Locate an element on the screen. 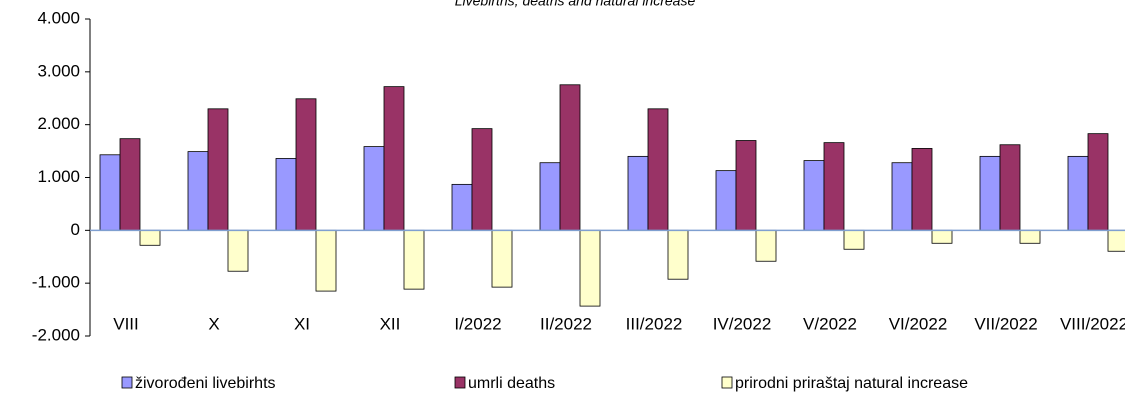 The width and height of the screenshot is (1125, 394). x-tick-label: VII/2022 is located at coordinates (1005, 323).